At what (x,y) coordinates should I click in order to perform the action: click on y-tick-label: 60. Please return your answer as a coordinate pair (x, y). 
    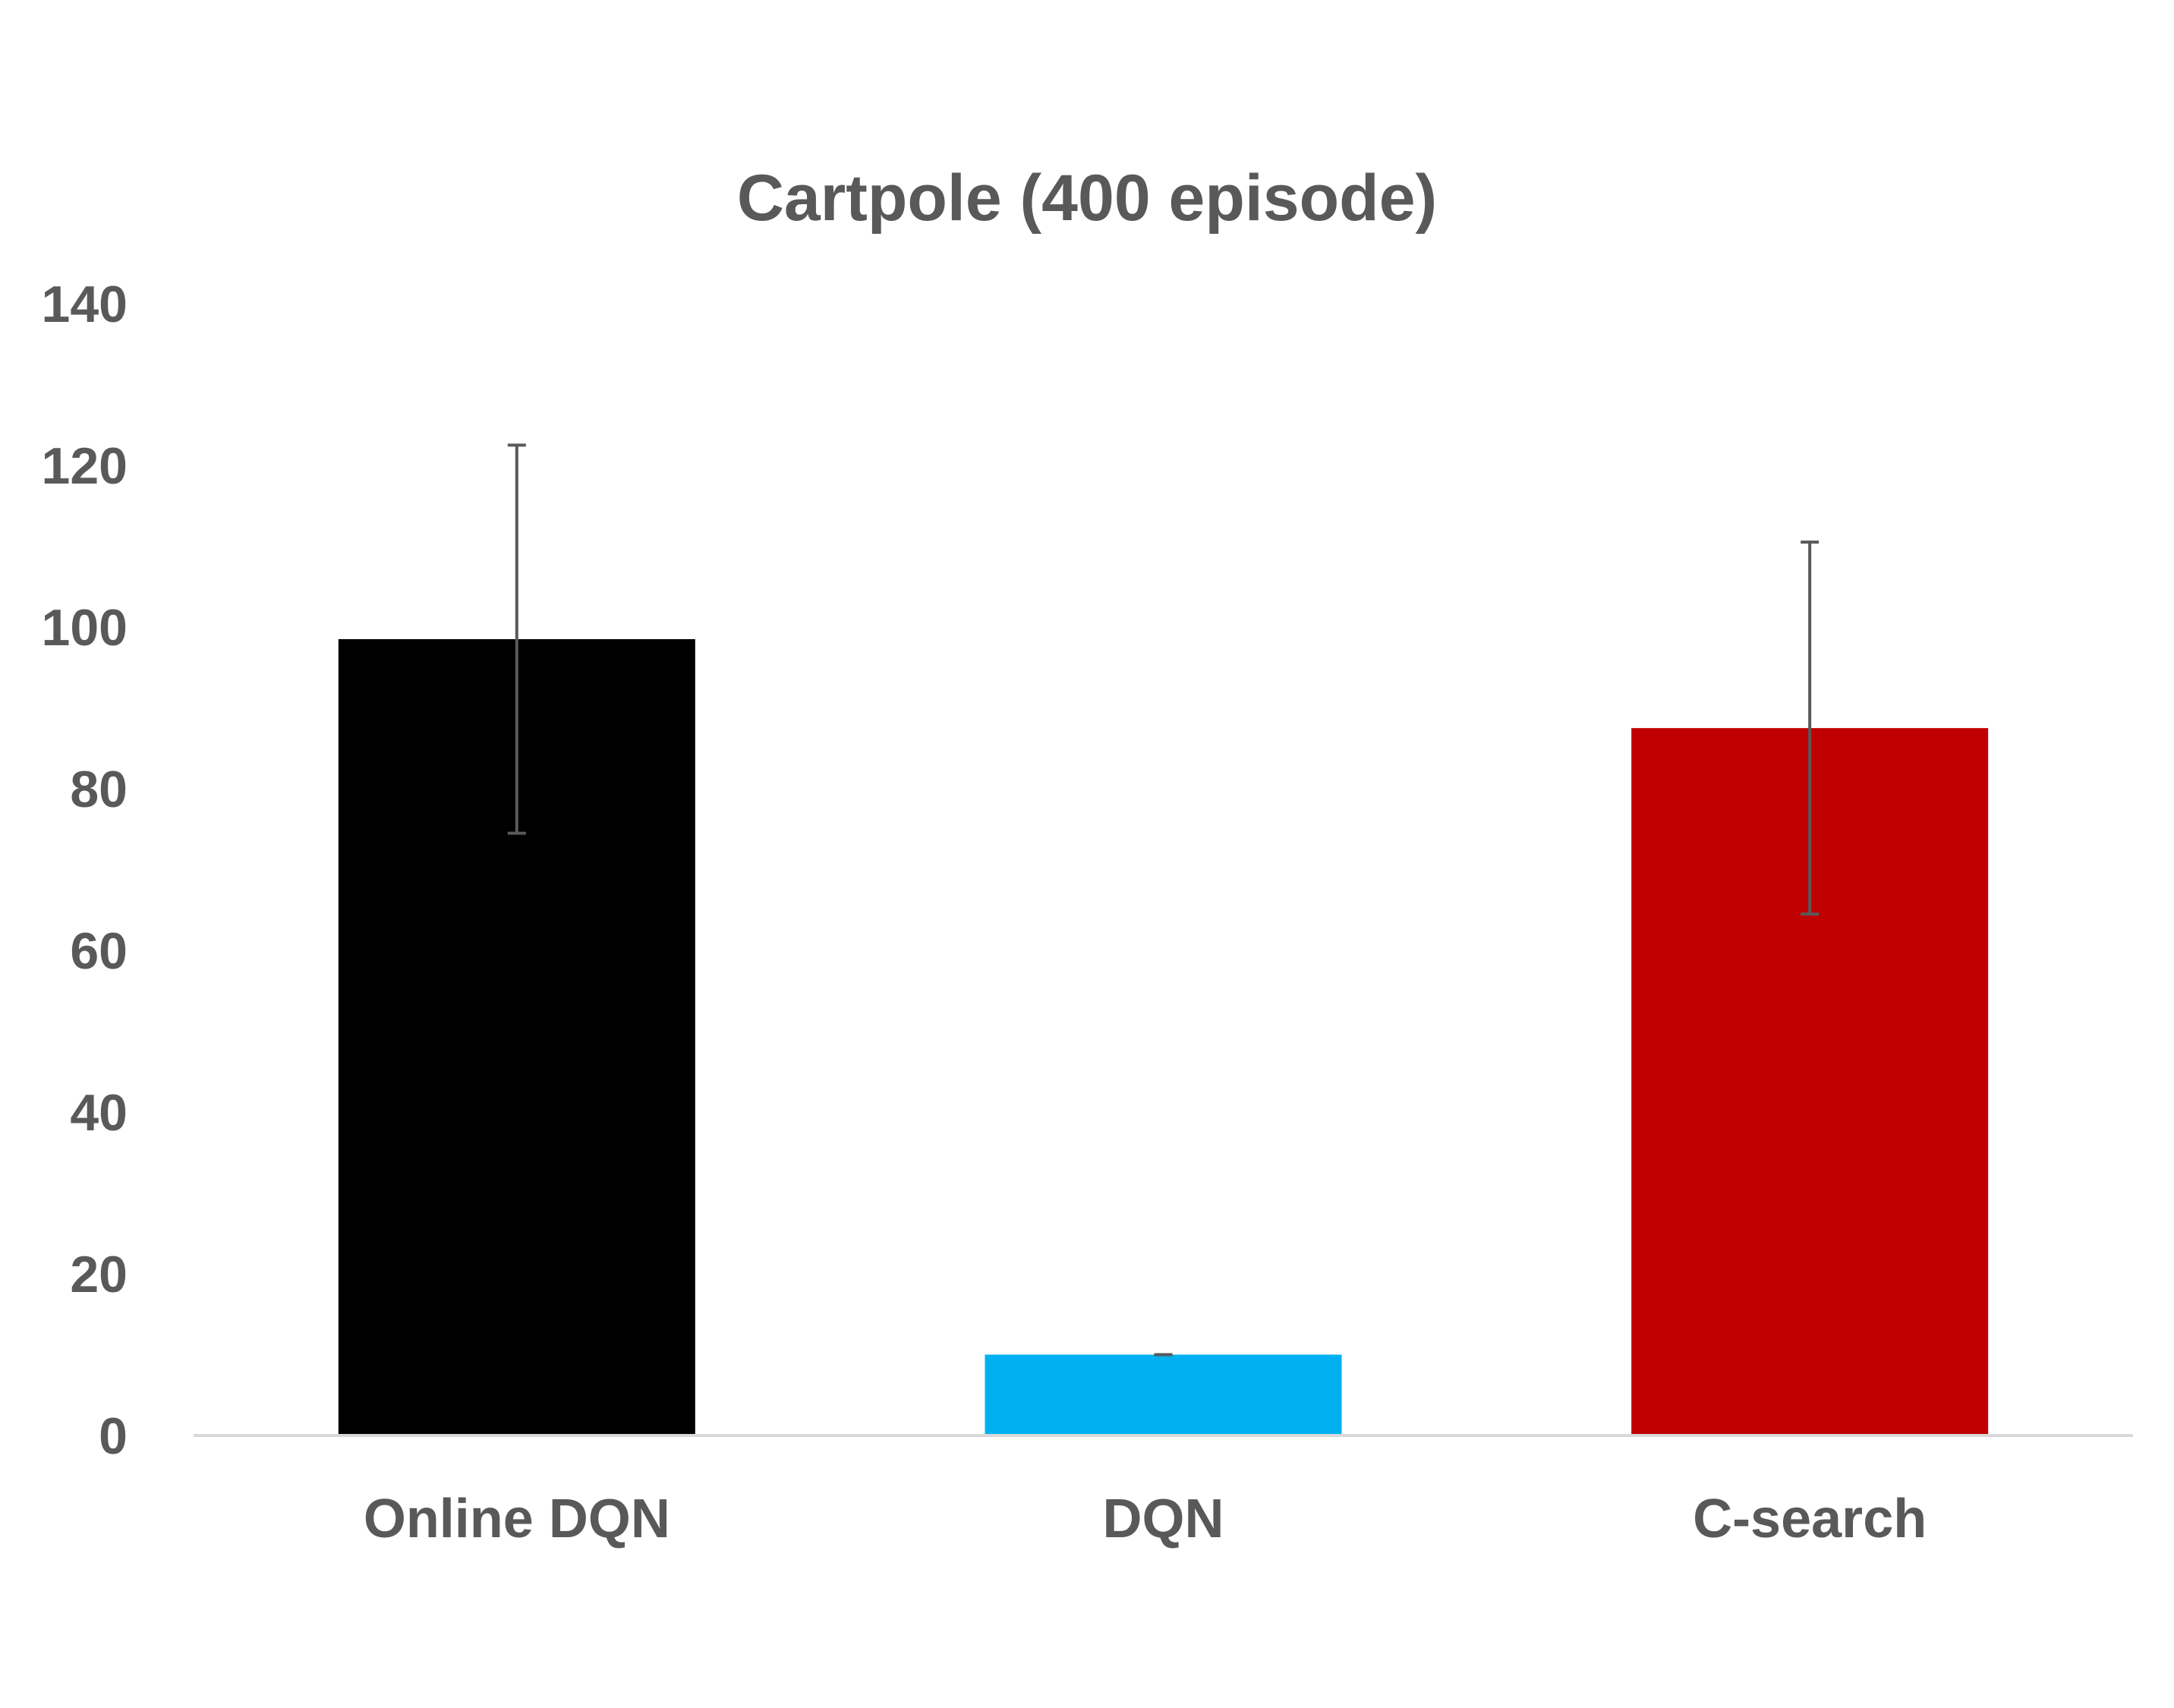
    Looking at the image, I should click on (99, 951).